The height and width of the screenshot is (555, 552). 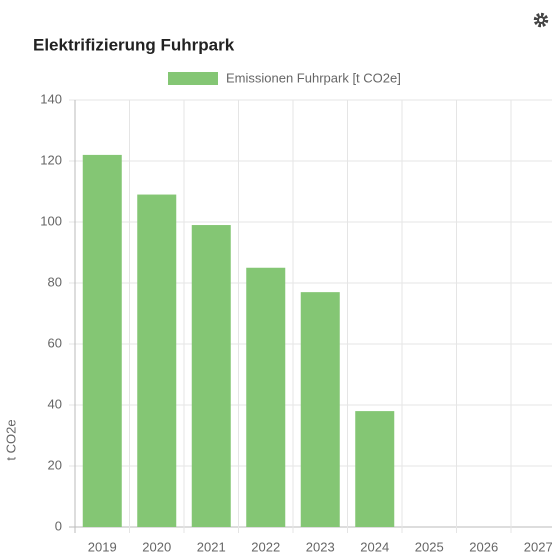 I want to click on x-tick-label: 2022, so click(x=265, y=546).